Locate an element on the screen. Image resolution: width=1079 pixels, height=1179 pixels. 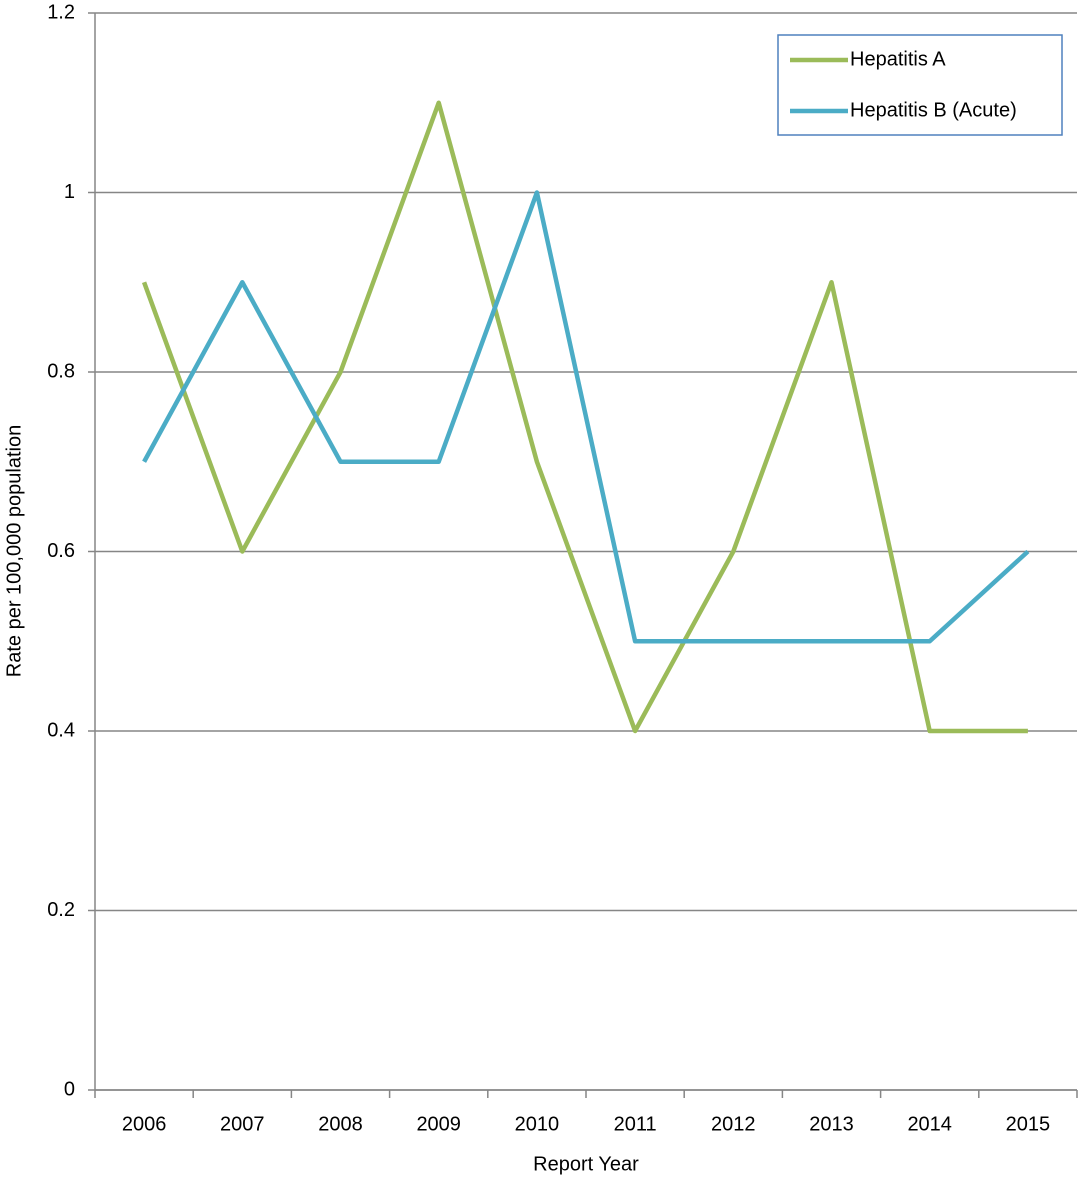
legend-label: Hepatitis A is located at coordinates (898, 59).